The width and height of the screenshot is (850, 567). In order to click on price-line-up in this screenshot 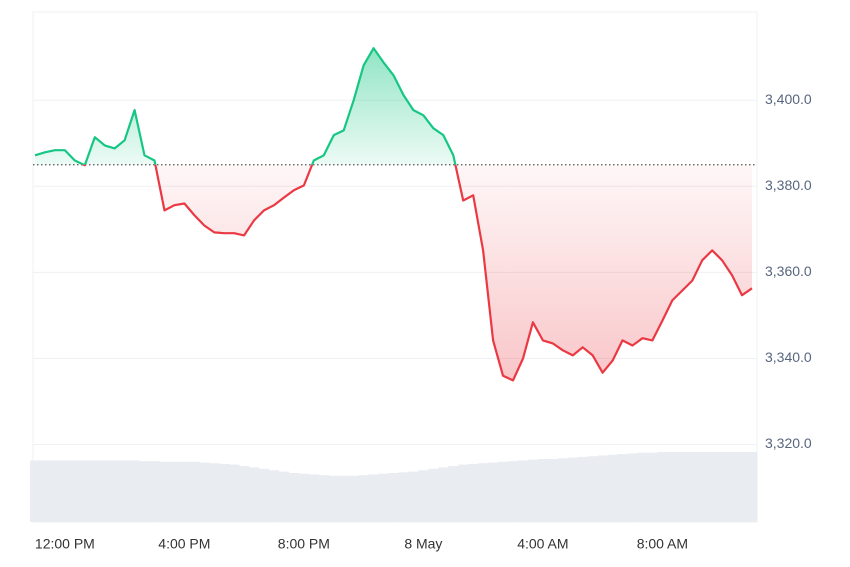, I will do `click(245, 106)`.